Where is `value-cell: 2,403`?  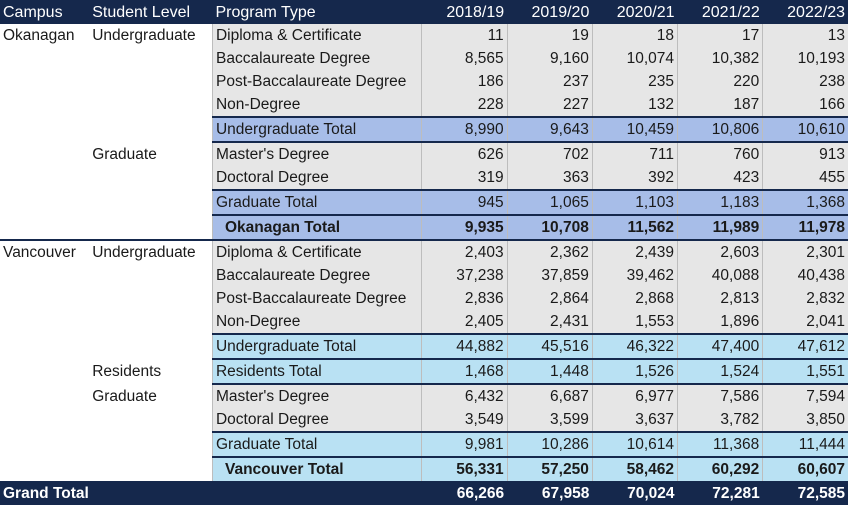 value-cell: 2,403 is located at coordinates (464, 251).